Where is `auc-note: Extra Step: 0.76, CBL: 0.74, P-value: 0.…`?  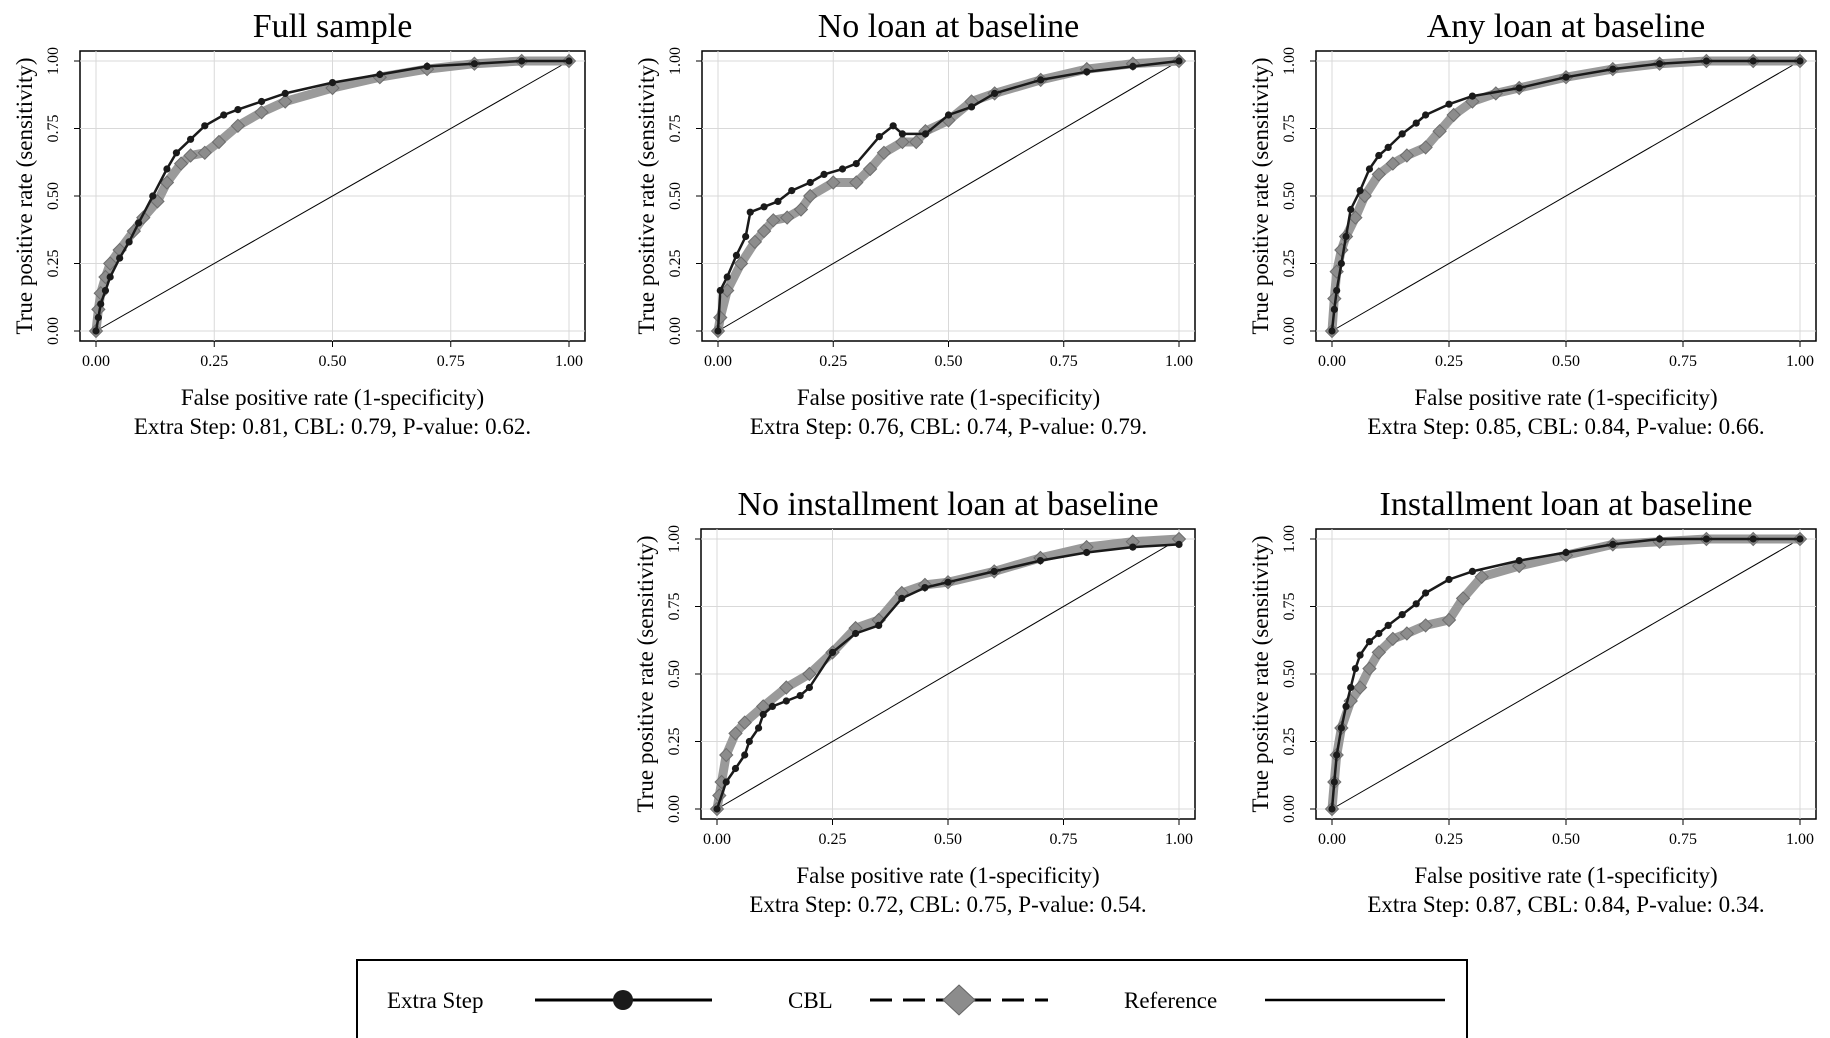
auc-note: Extra Step: 0.76, CBL: 0.74, P-value: 0.… is located at coordinates (948, 426).